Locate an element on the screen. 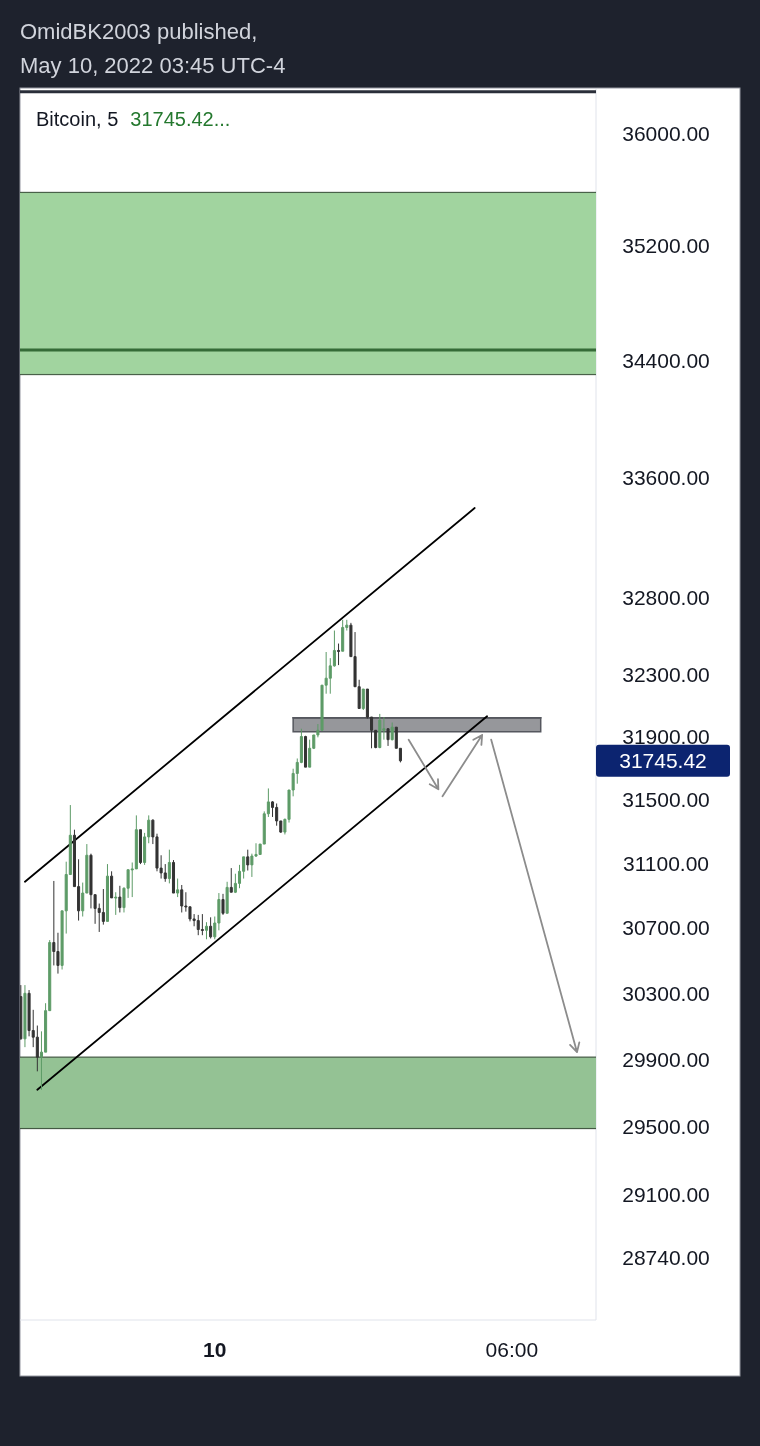  text: OmidBK2003 published, is located at coordinates (139, 31).